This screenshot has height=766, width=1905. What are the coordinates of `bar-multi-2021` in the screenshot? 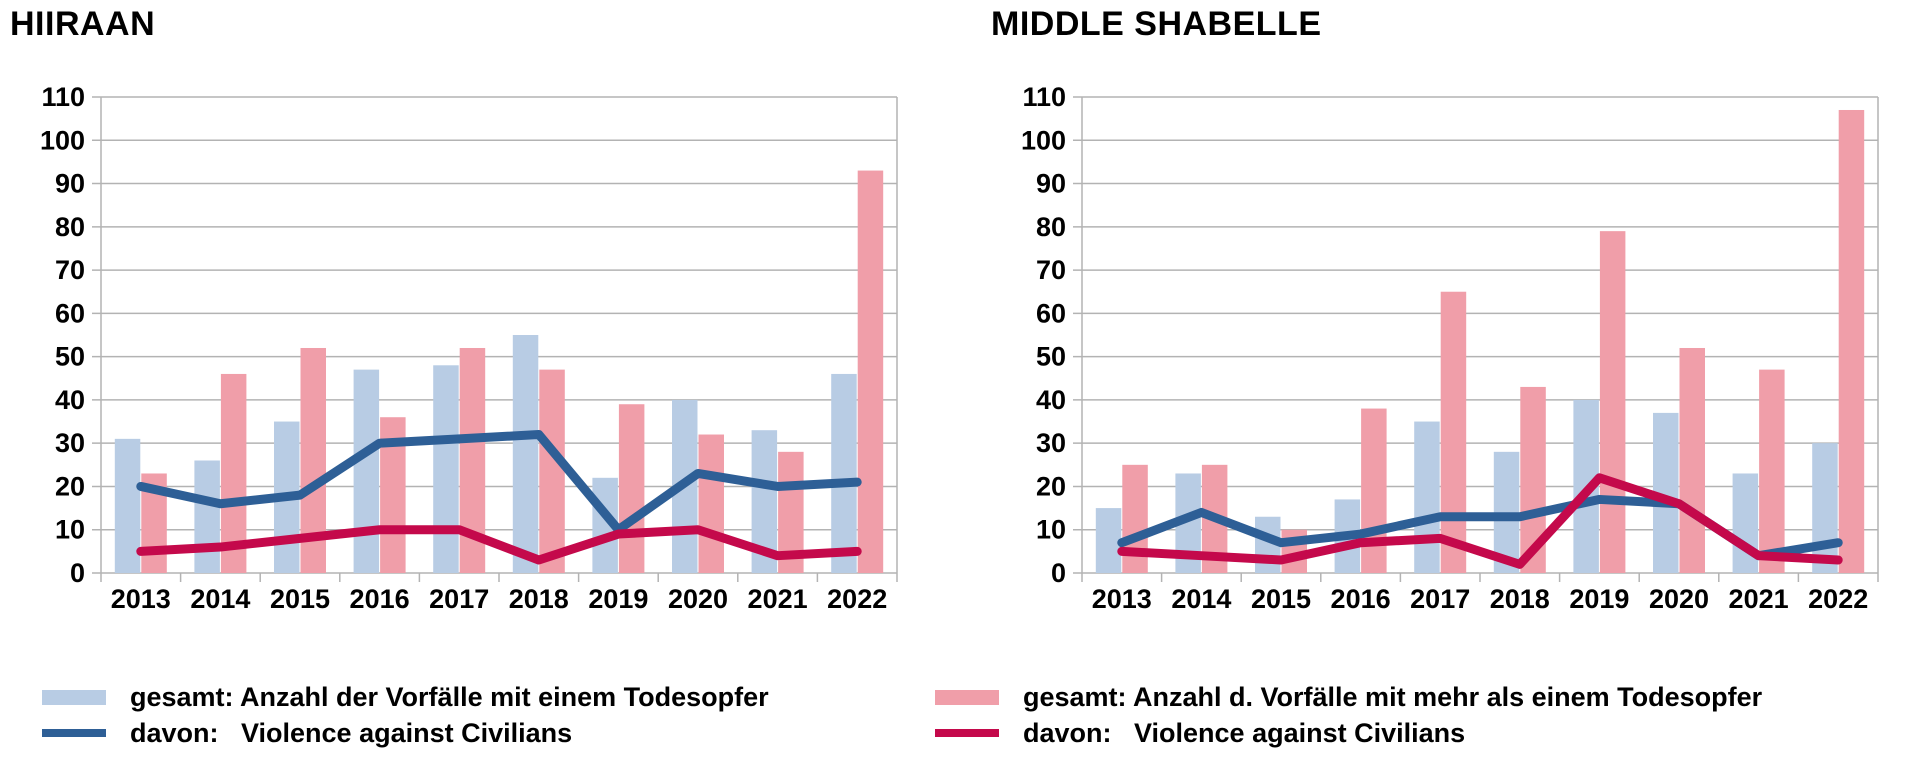 It's located at (1772, 471).